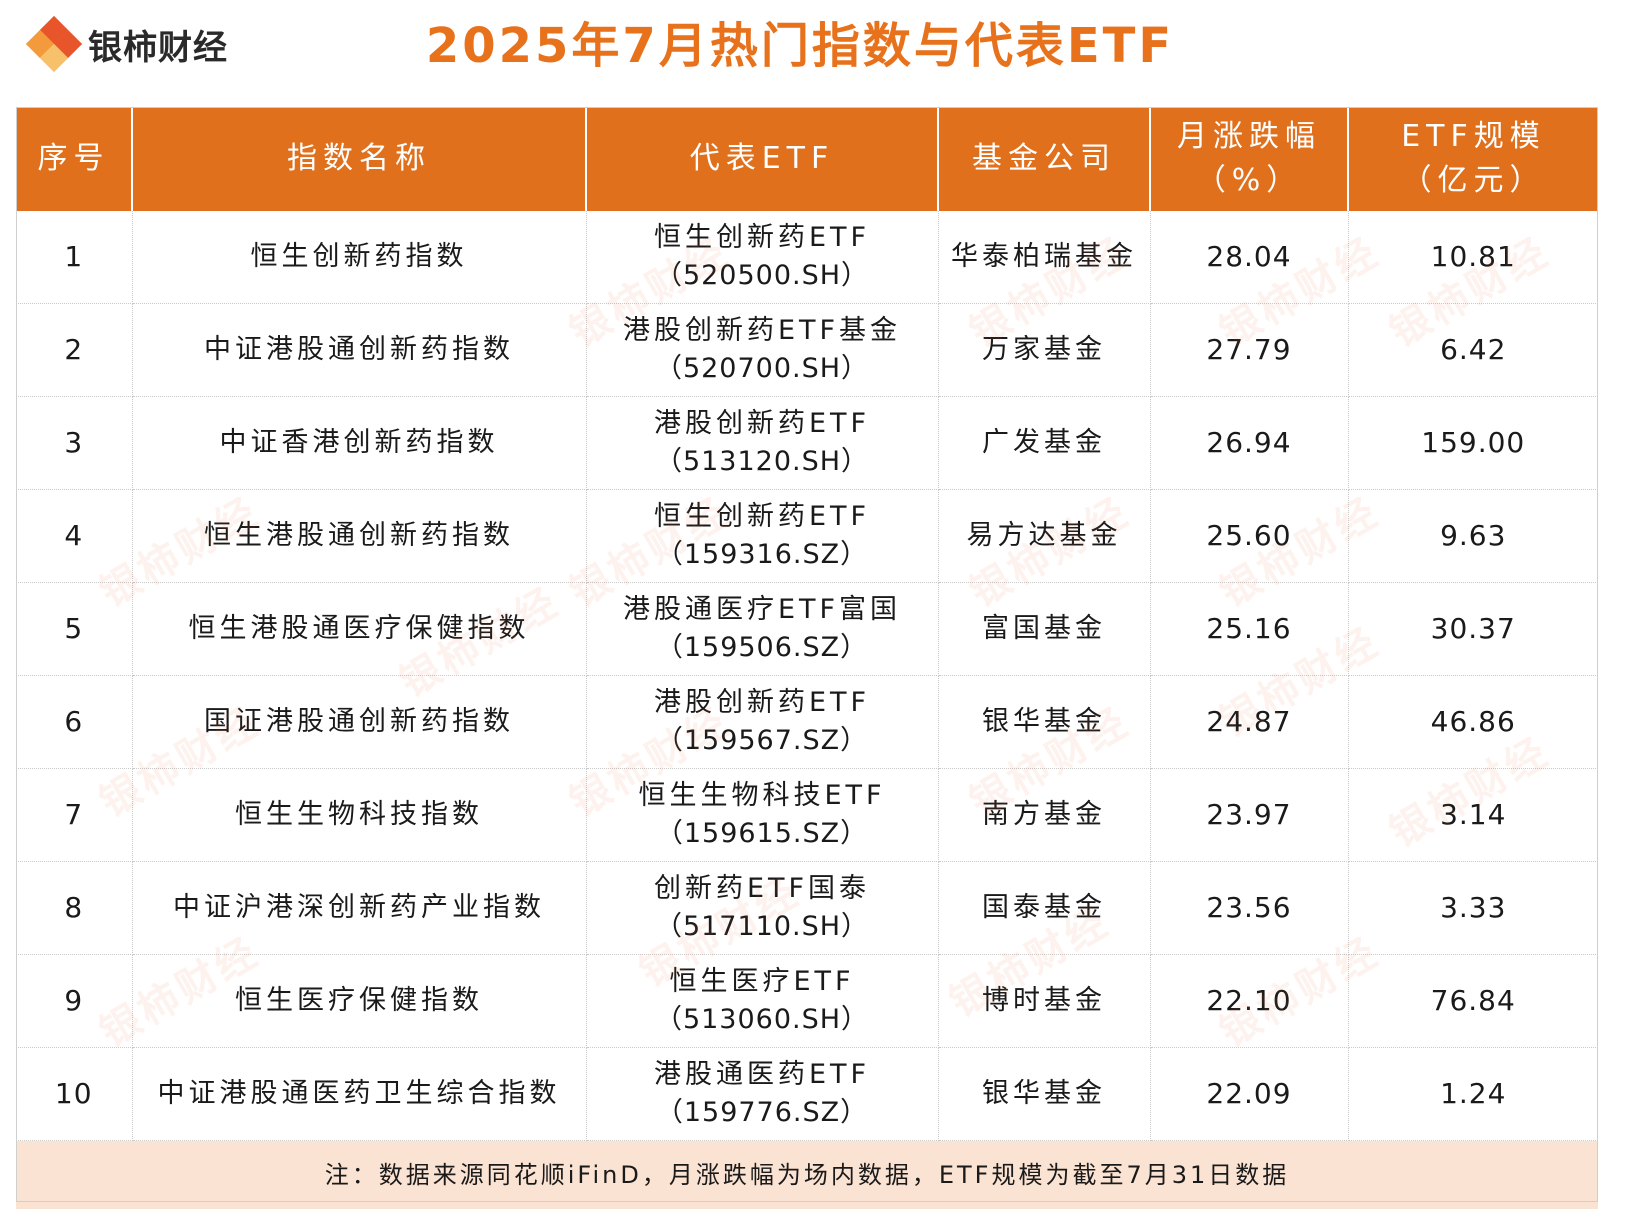  I want to click on etf-scale: 3.33, so click(1473, 908).